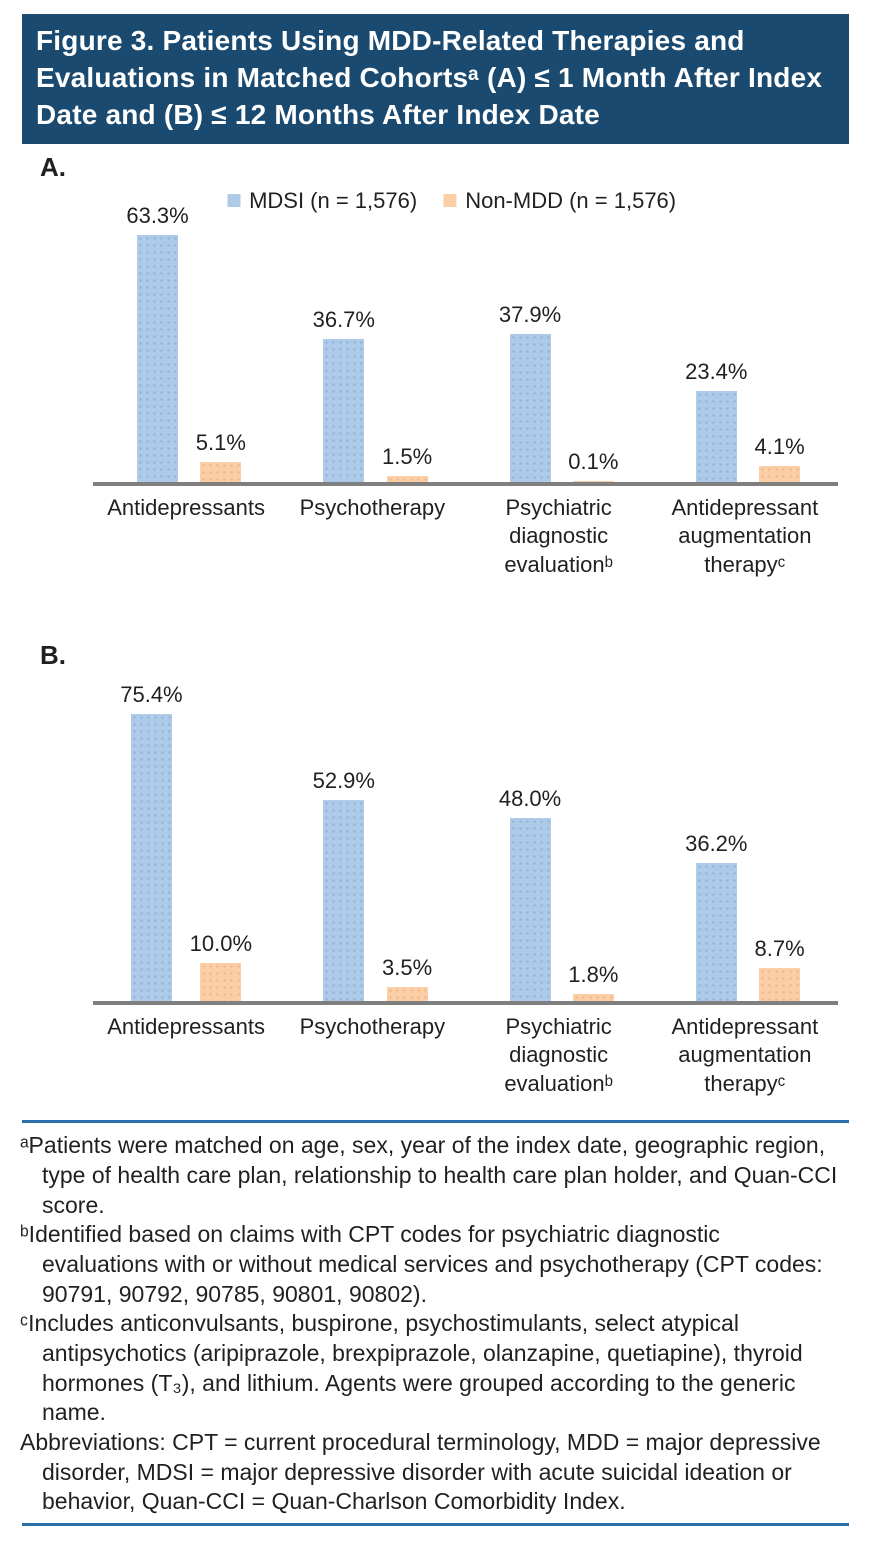  I want to click on mdsi-bar-column: 52.9%, so click(344, 884).